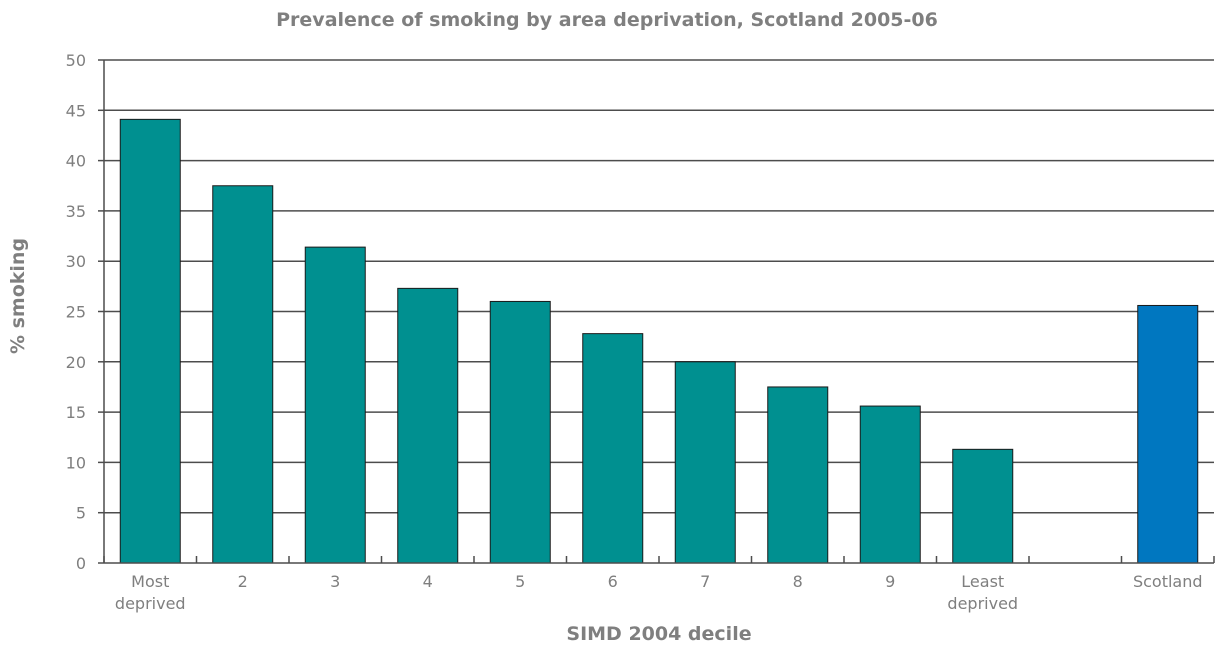  What do you see at coordinates (613, 581) in the screenshot?
I see `x-tick-label: 6` at bounding box center [613, 581].